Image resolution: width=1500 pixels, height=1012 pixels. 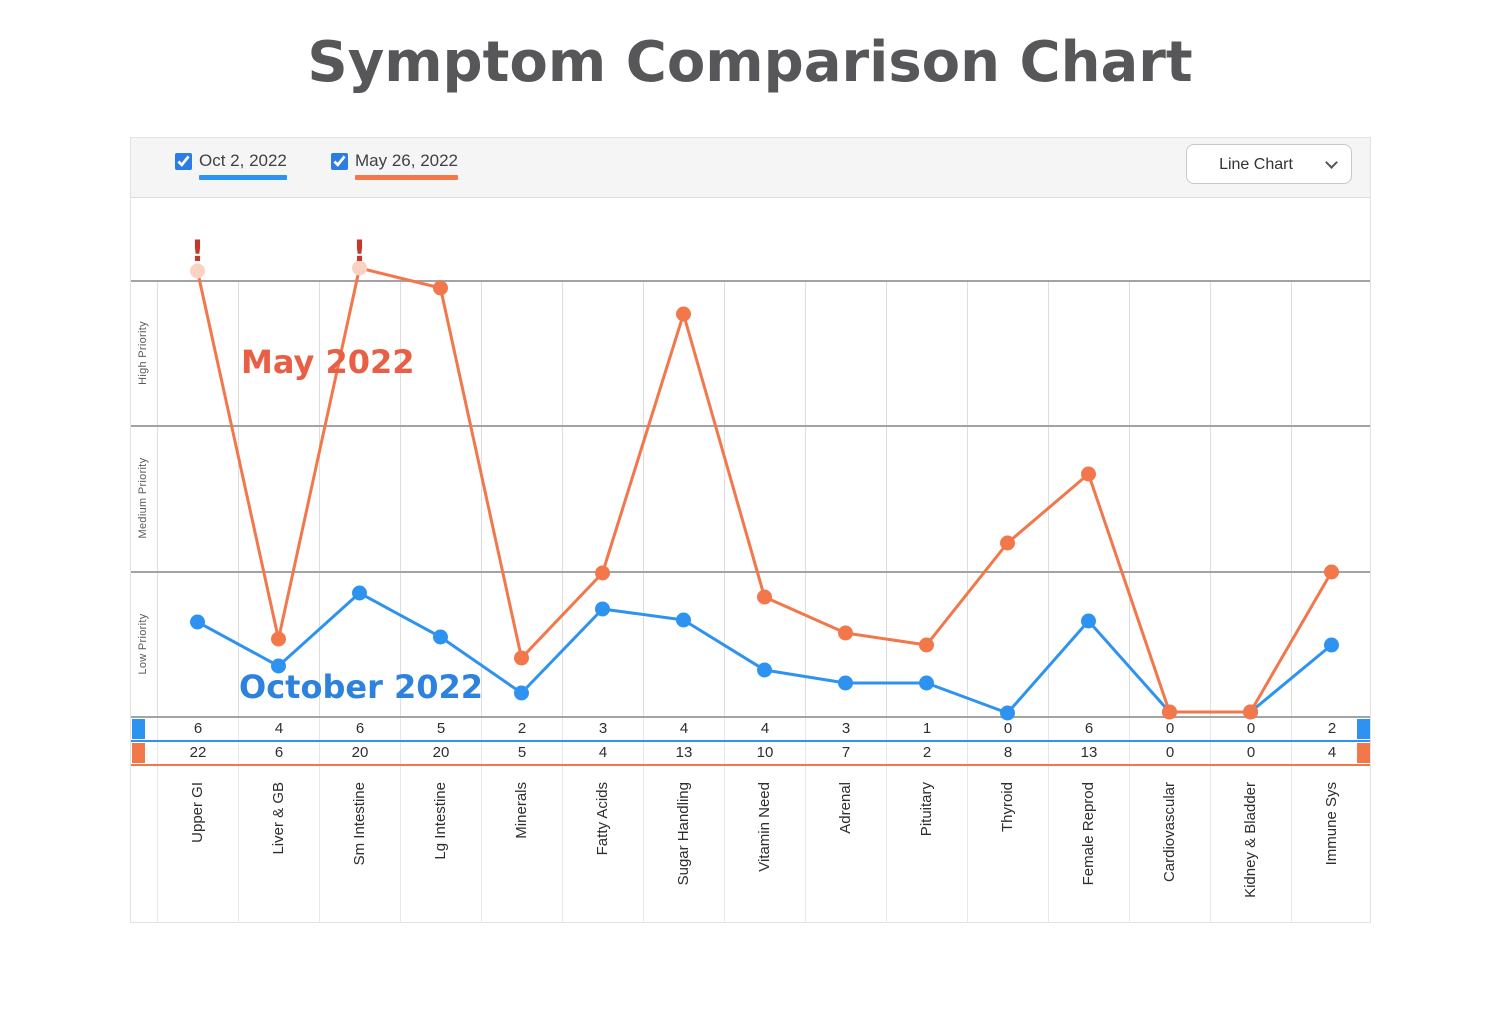 I want to click on series-annotation: May 2022, so click(x=328, y=362).